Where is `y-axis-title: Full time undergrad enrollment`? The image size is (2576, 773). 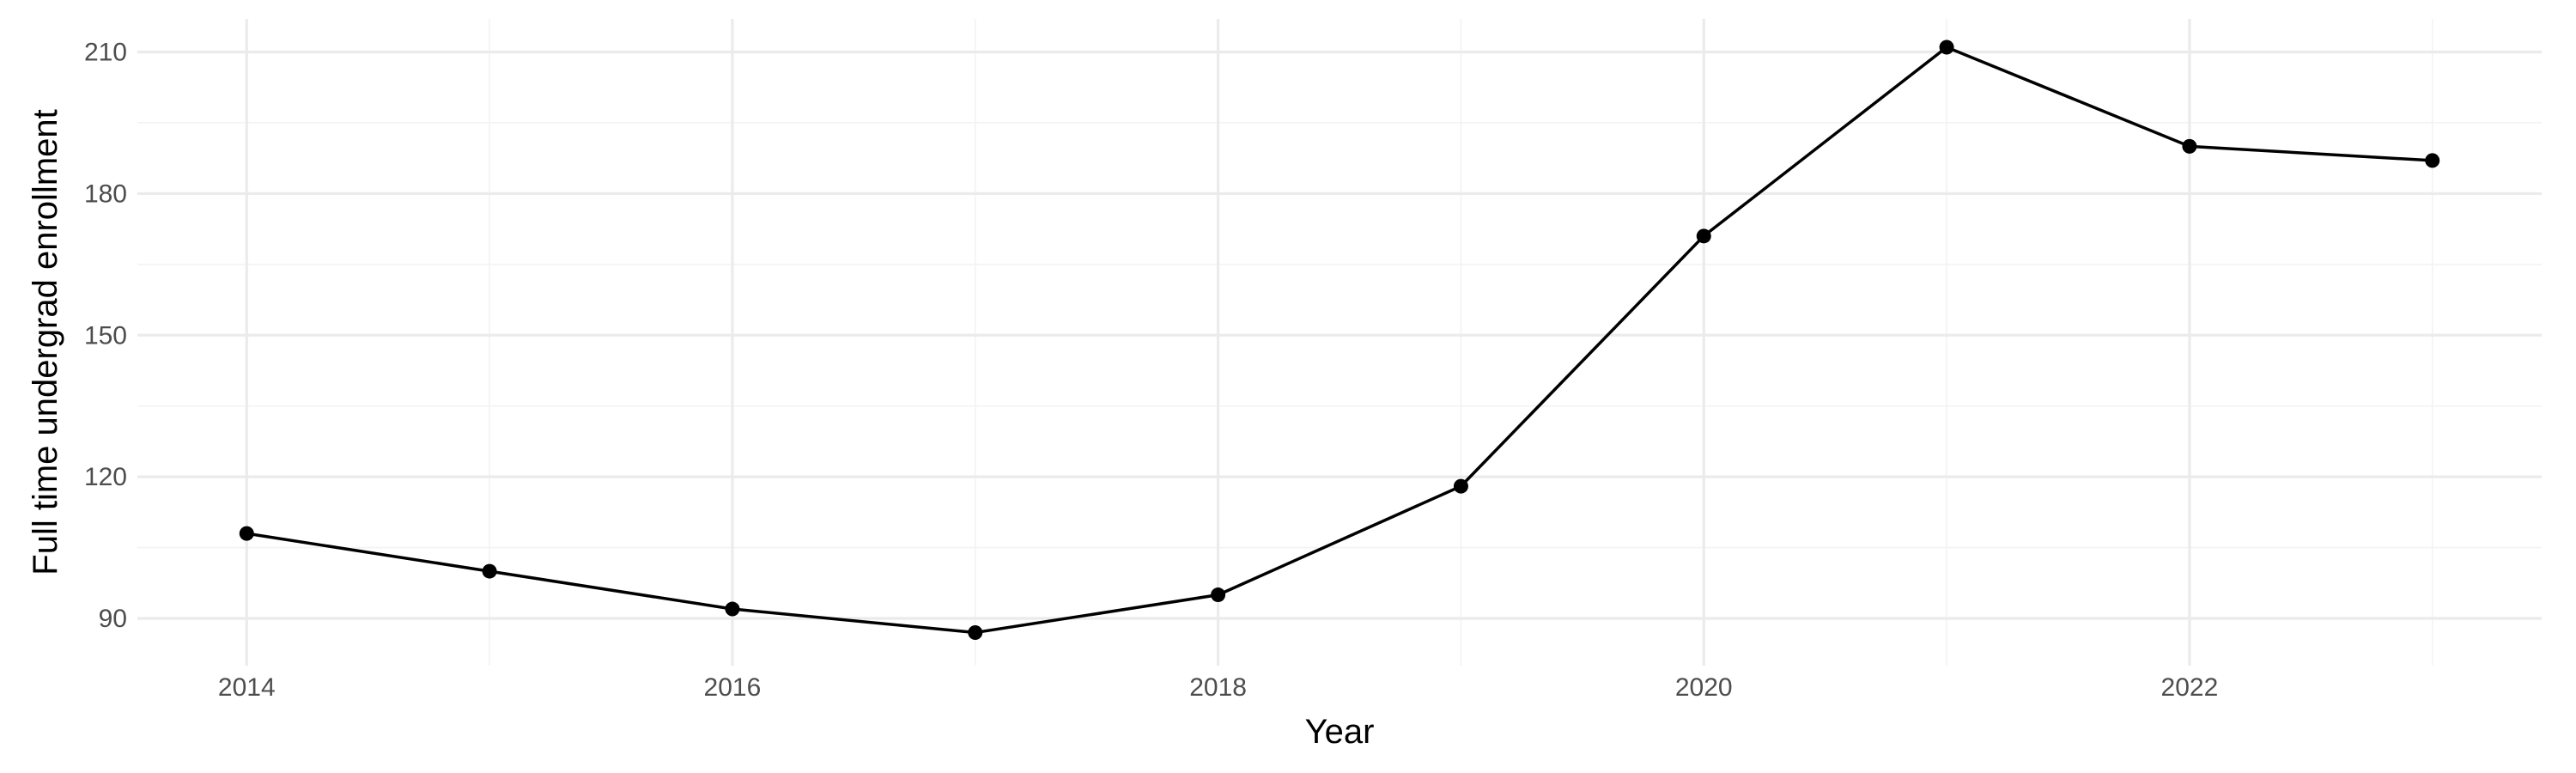 y-axis-title: Full time undergrad enrollment is located at coordinates (45, 342).